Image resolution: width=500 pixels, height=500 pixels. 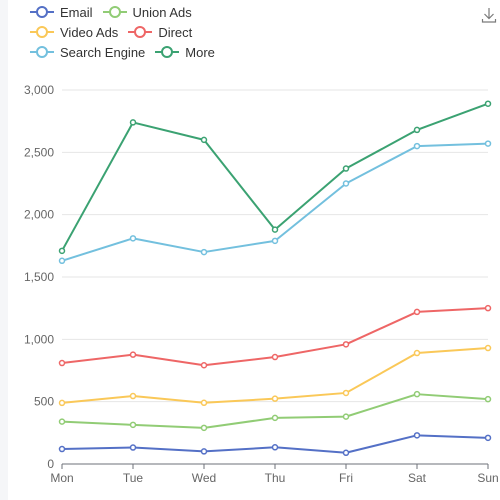 I want to click on legend-item: Direct, so click(x=160, y=32).